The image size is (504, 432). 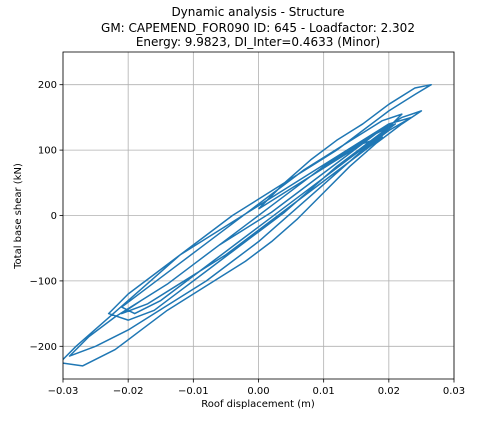 I want to click on y-tick-label: 100, so click(x=47, y=151).